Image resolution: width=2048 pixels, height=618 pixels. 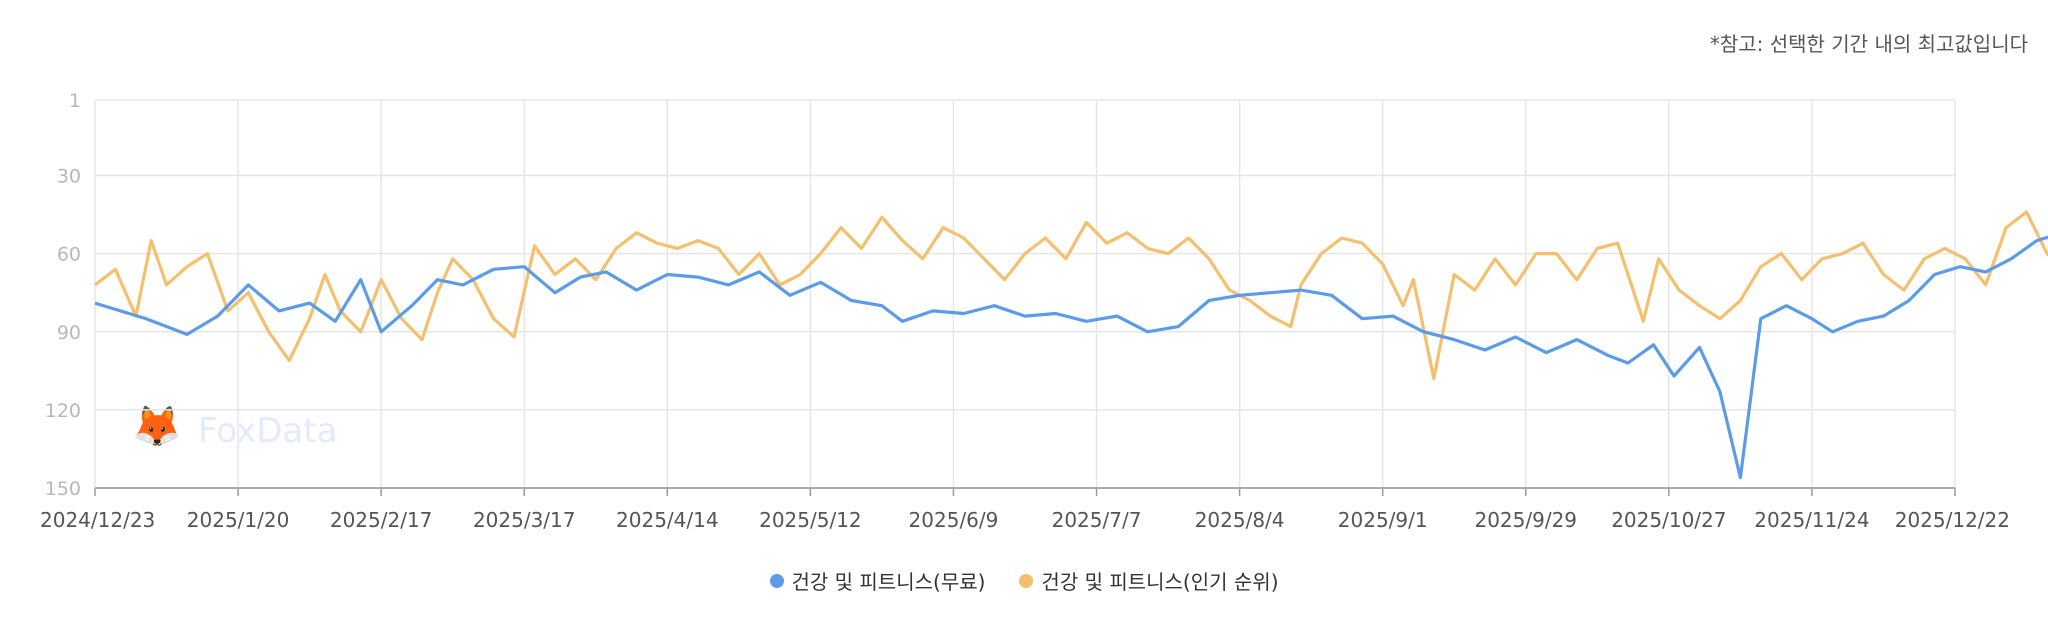 I want to click on y-tick-label: 60, so click(x=69, y=255).